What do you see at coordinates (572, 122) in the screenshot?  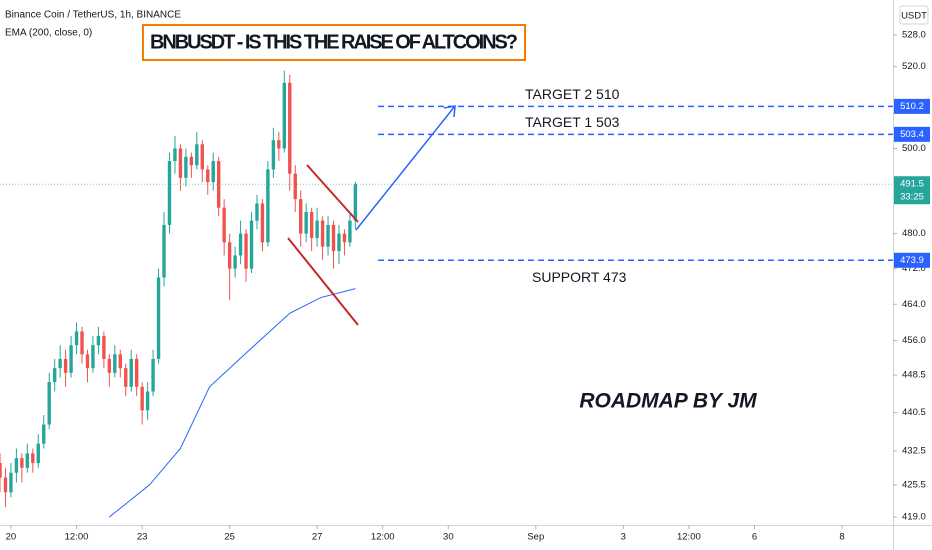 I see `level-text: TARGET 1 503` at bounding box center [572, 122].